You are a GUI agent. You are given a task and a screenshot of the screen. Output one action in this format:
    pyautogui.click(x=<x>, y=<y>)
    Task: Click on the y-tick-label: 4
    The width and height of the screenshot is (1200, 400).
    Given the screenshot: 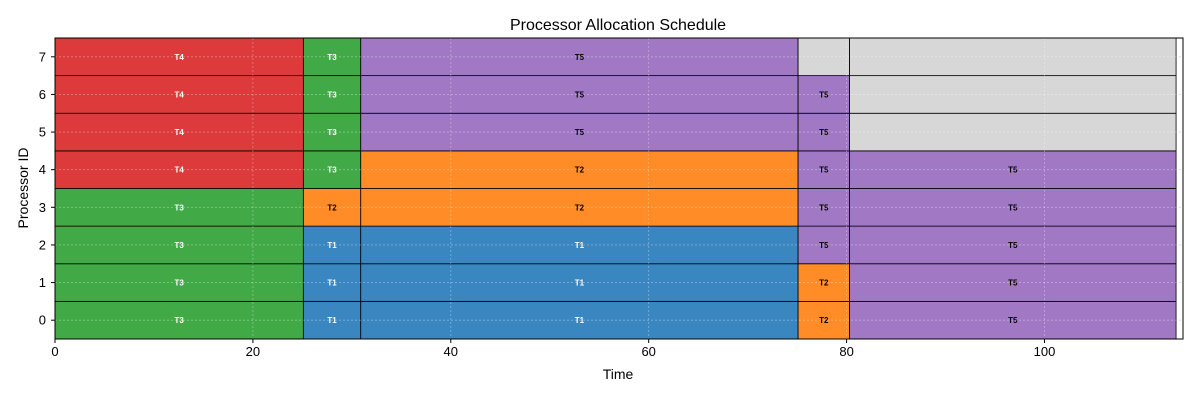 What is the action you would take?
    pyautogui.click(x=42, y=169)
    